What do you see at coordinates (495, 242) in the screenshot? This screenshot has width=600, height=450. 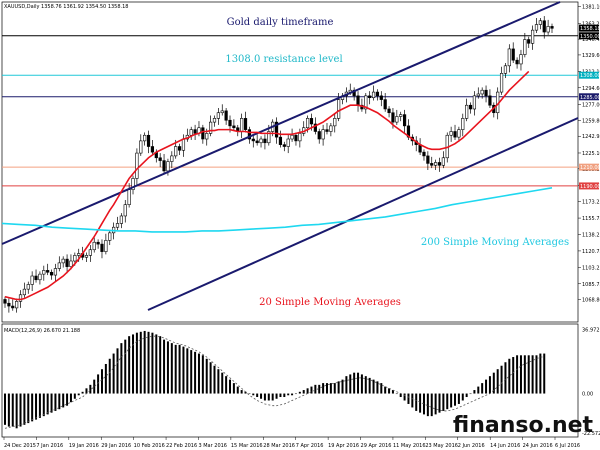 I see `sma200-annotation: 200 Simple Moving Averages` at bounding box center [495, 242].